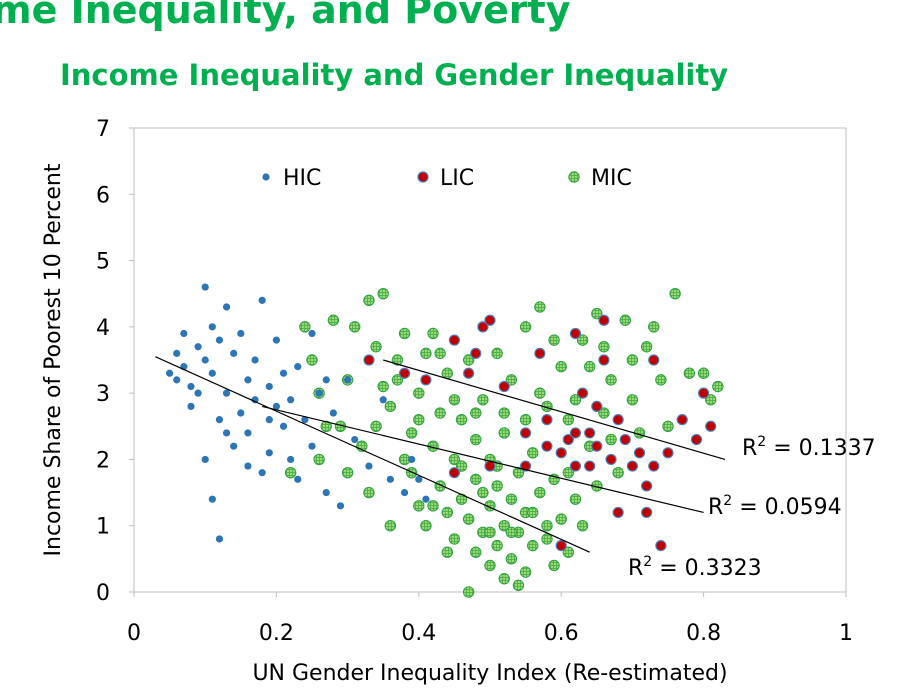 The width and height of the screenshot is (918, 688). What do you see at coordinates (423, 177) in the screenshot?
I see `legend-marker-lic` at bounding box center [423, 177].